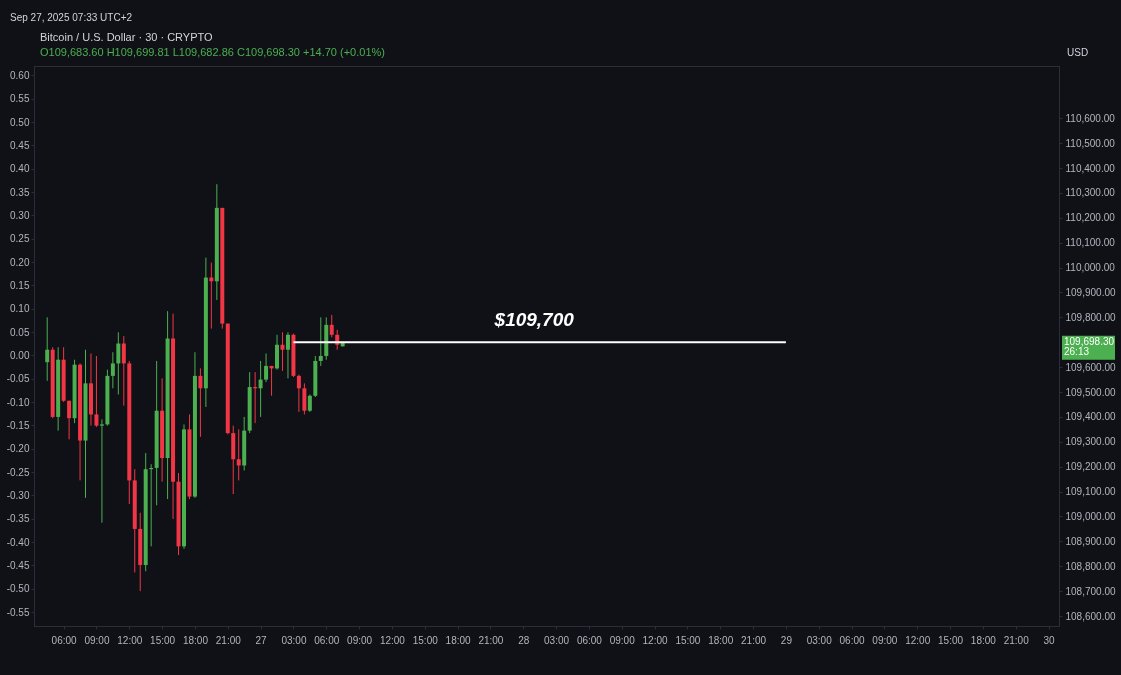  Describe the element at coordinates (127, 37) in the screenshot. I see `chart-title: Bitcoin / U.S. Dollar · 30 · CRYPTO` at that location.